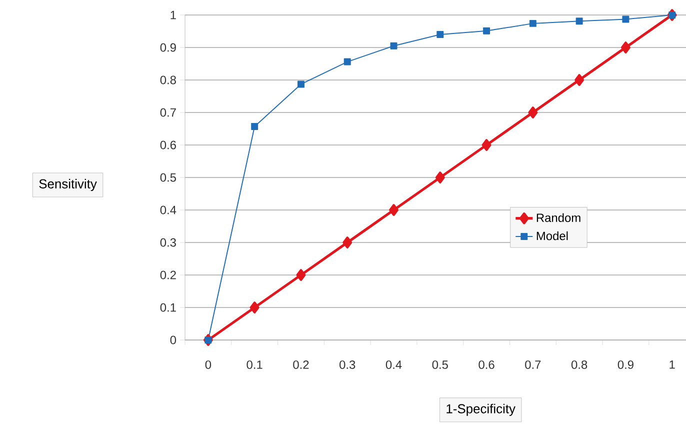 This screenshot has height=429, width=686. Describe the element at coordinates (168, 145) in the screenshot. I see `y-tick-label: 0.6` at that location.